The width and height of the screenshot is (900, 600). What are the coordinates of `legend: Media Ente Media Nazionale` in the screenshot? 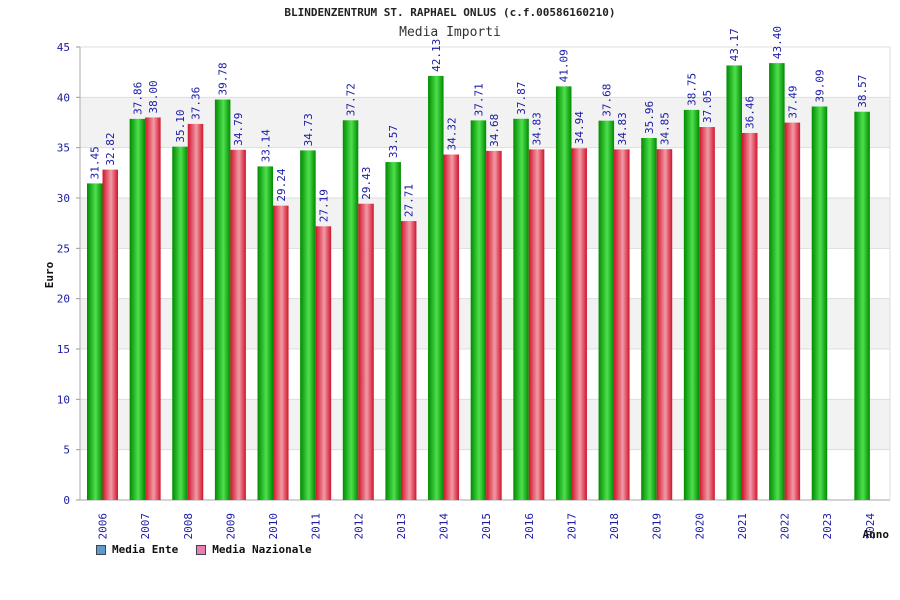 It's located at (204, 549).